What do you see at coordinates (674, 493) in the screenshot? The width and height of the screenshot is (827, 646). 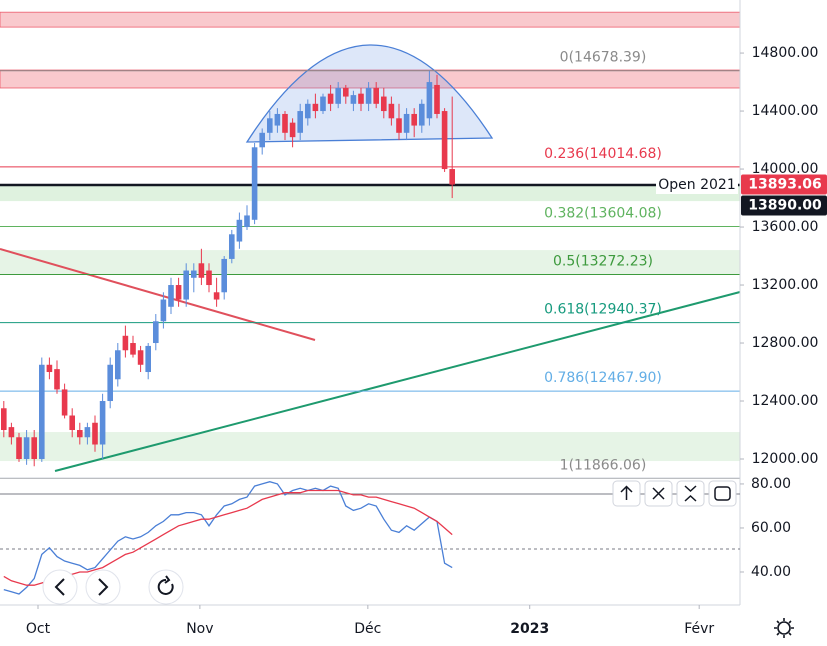 I see `pane-buttons` at bounding box center [674, 493].